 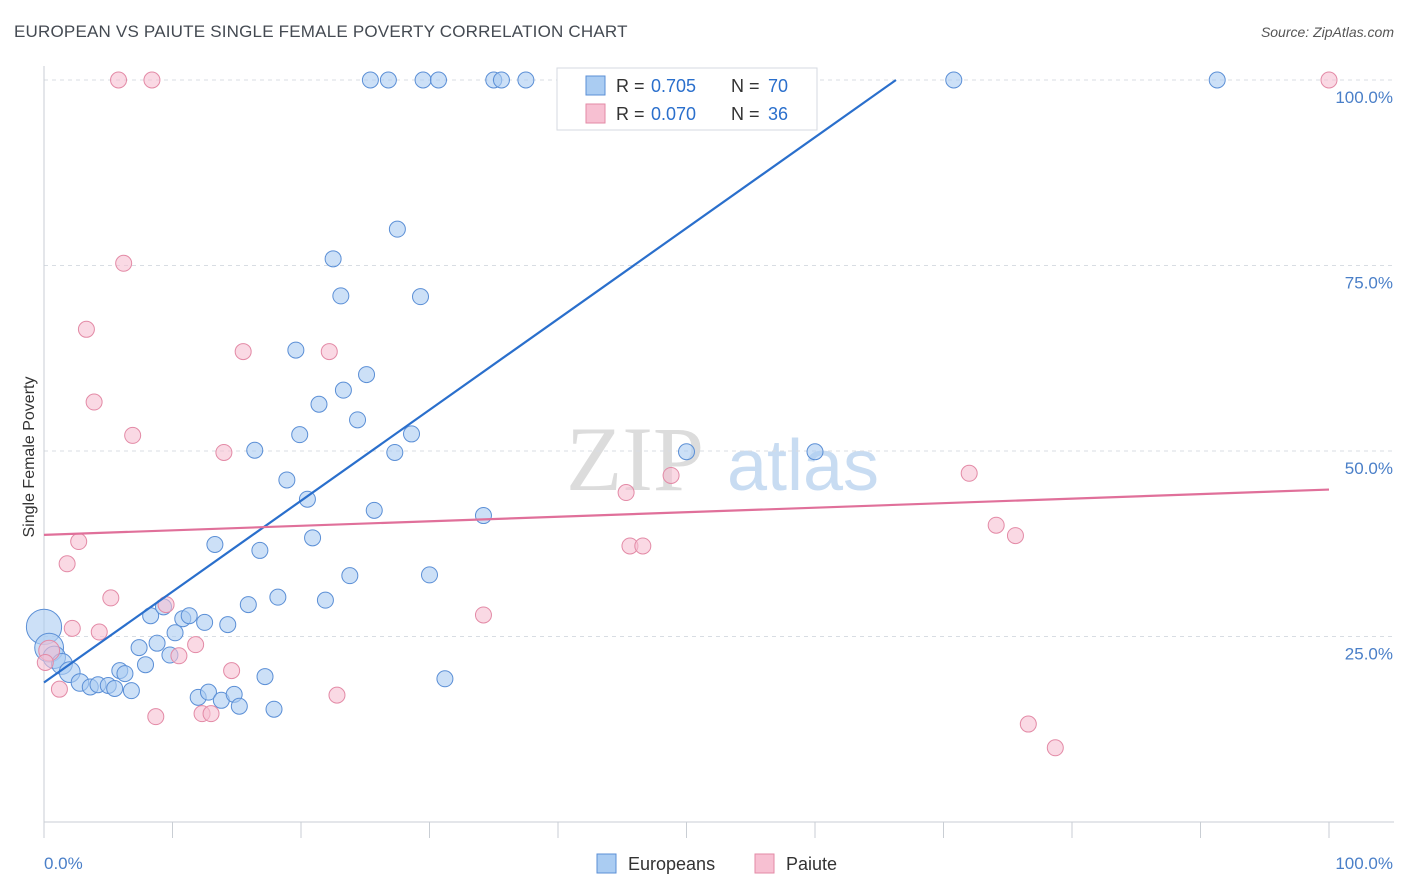 I want to click on stats-n-label-paiute: N =, so click(x=745, y=114).